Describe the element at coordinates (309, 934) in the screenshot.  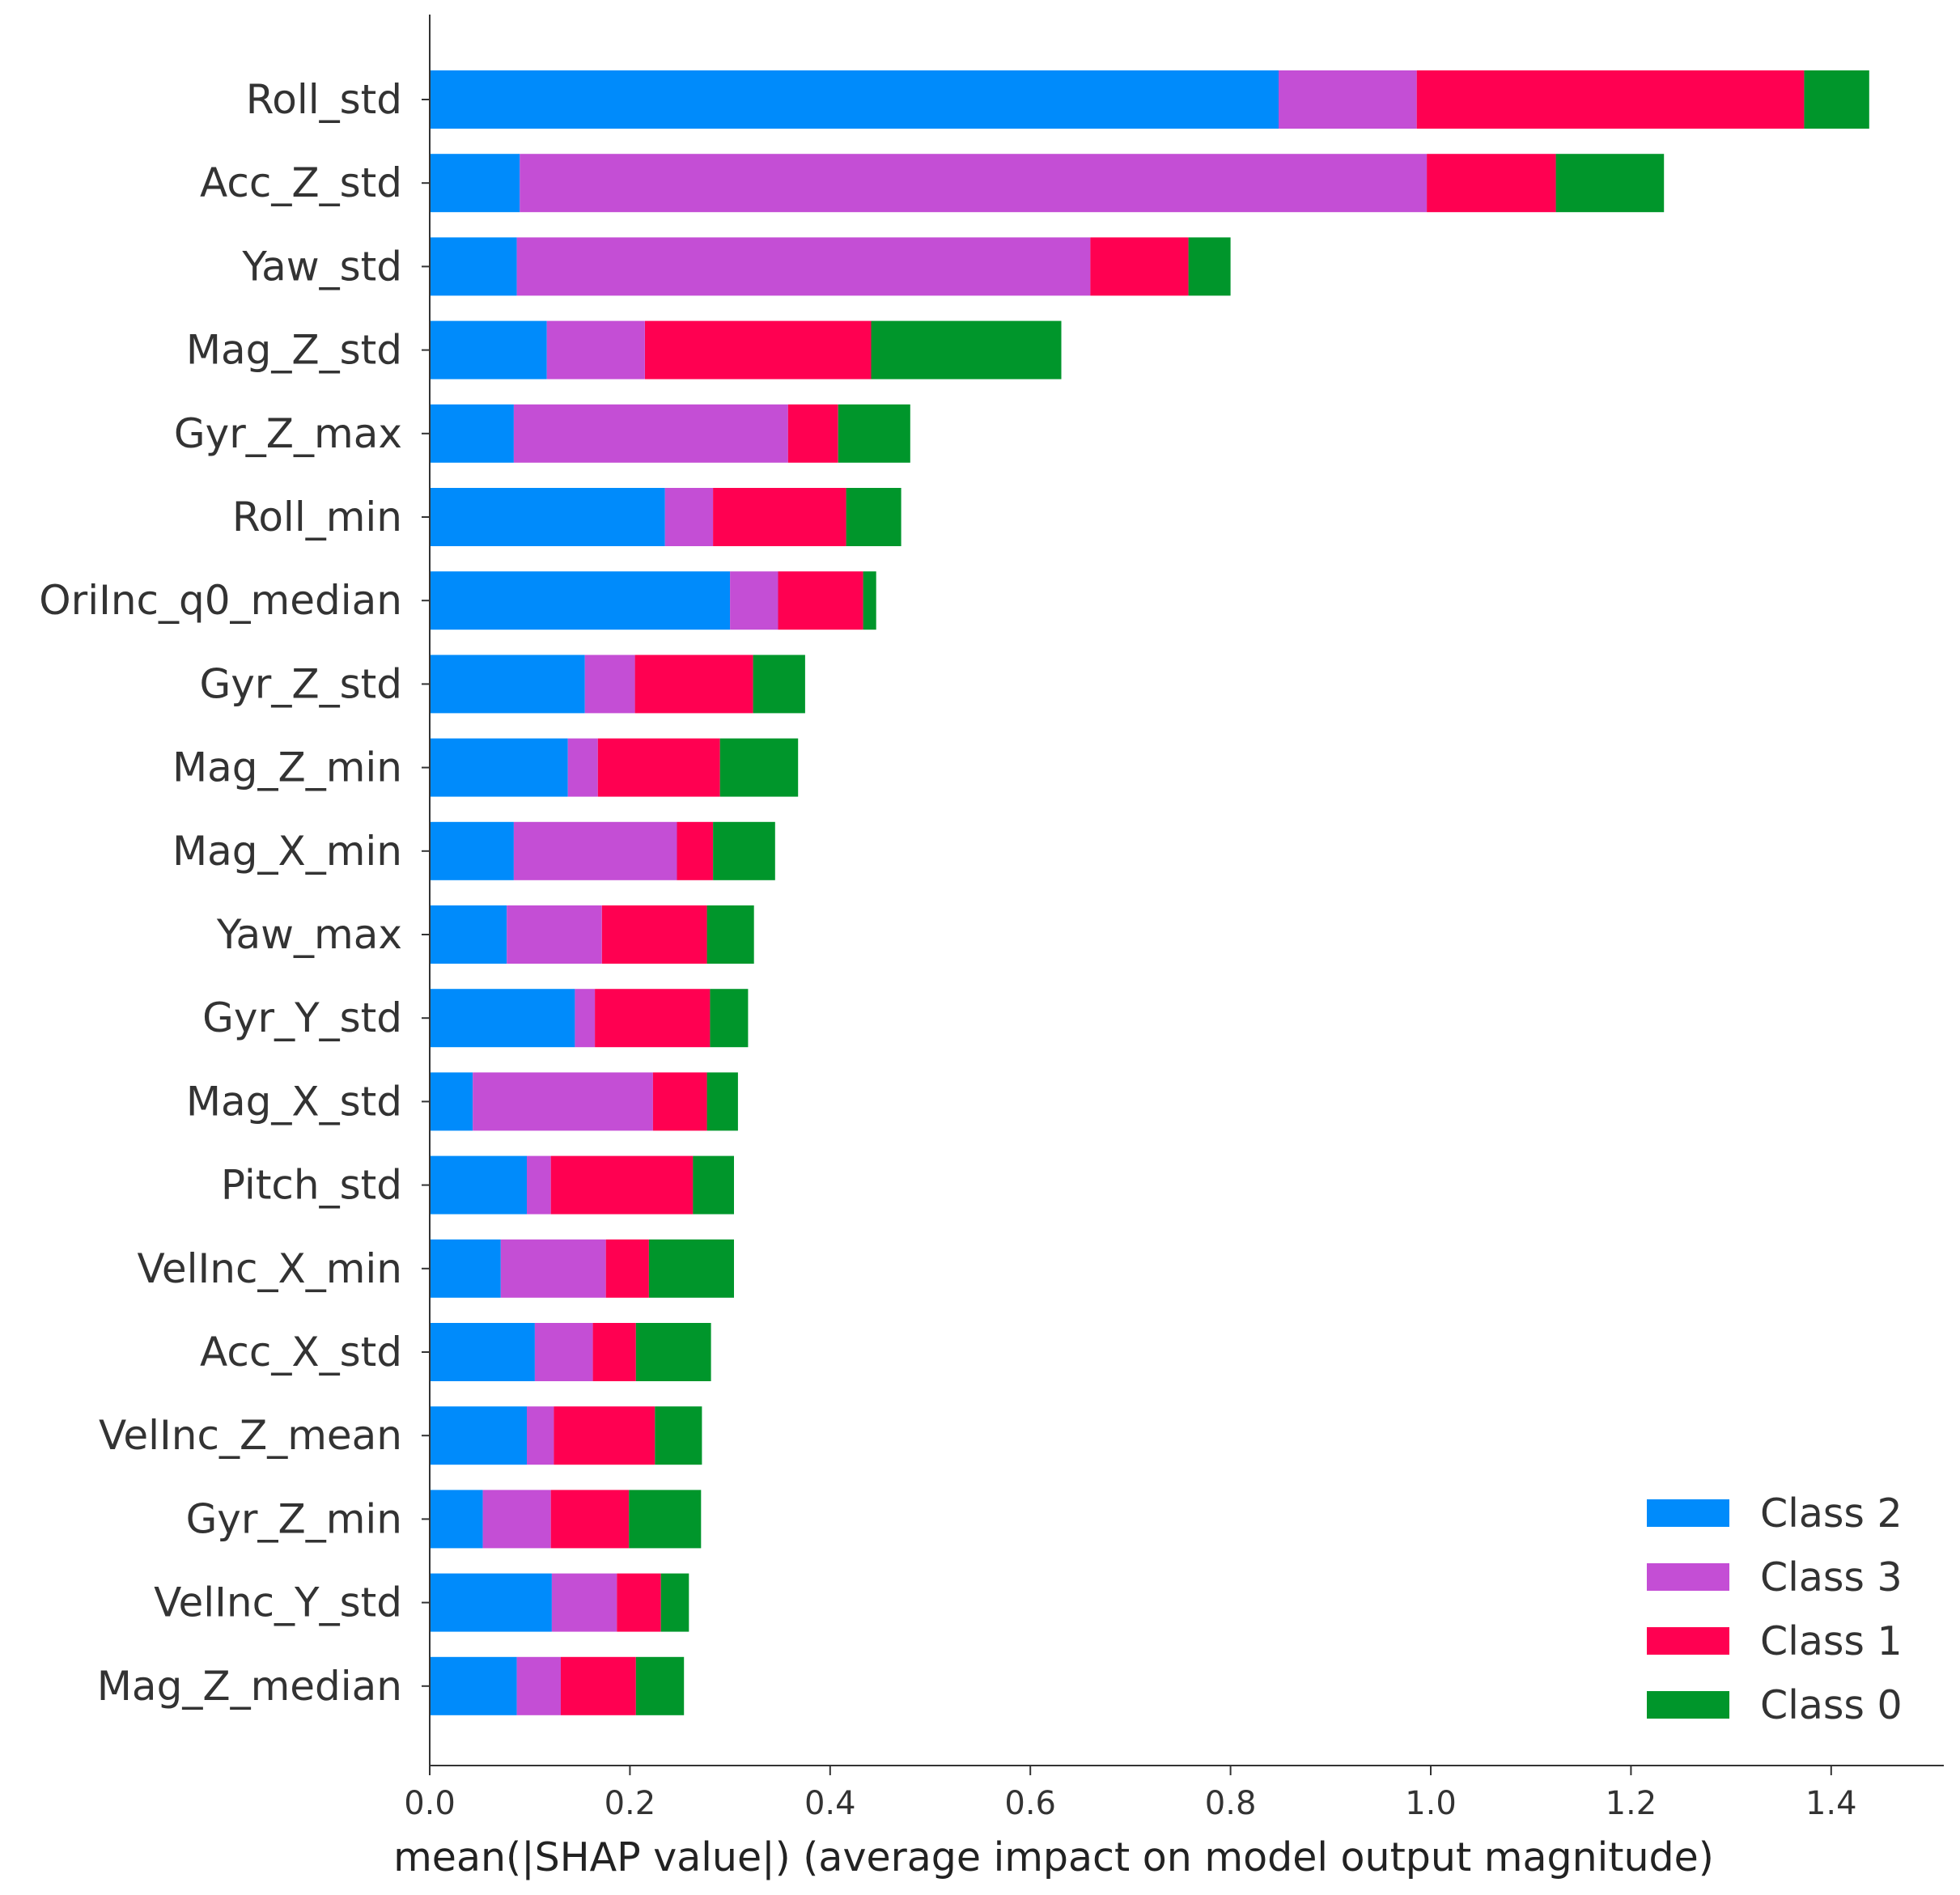
I see `y-tick-label: Yaw_max` at that location.